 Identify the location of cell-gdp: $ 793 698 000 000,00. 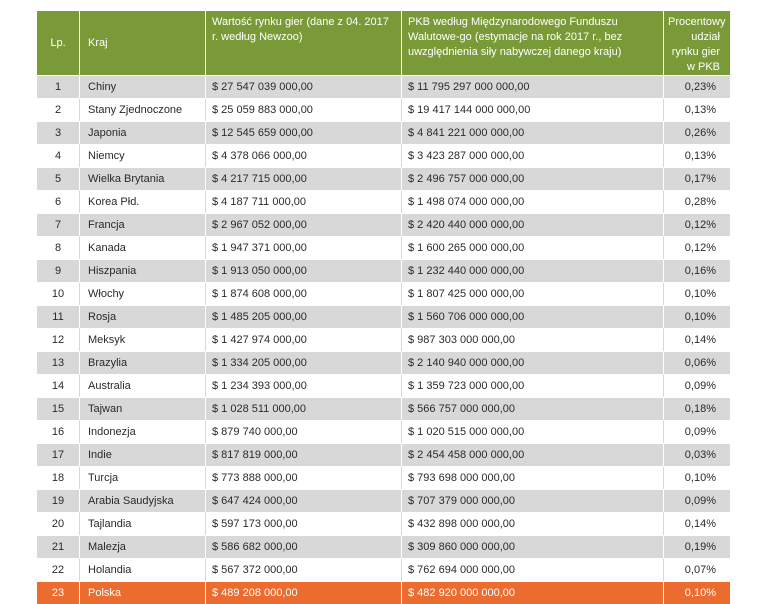
(532, 477).